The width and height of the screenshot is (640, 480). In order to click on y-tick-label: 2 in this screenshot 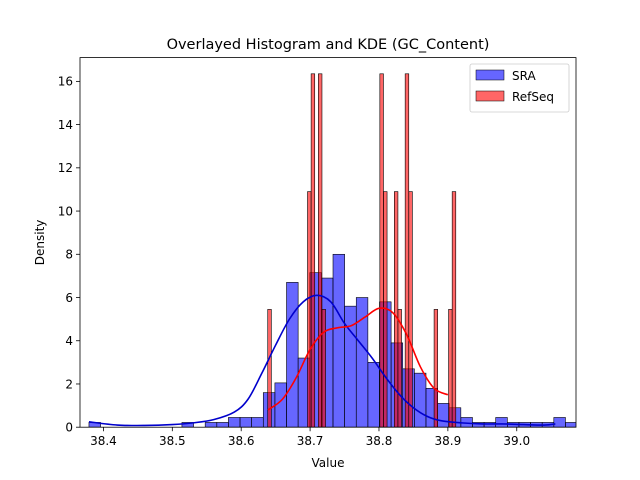, I will do `click(69, 384)`.